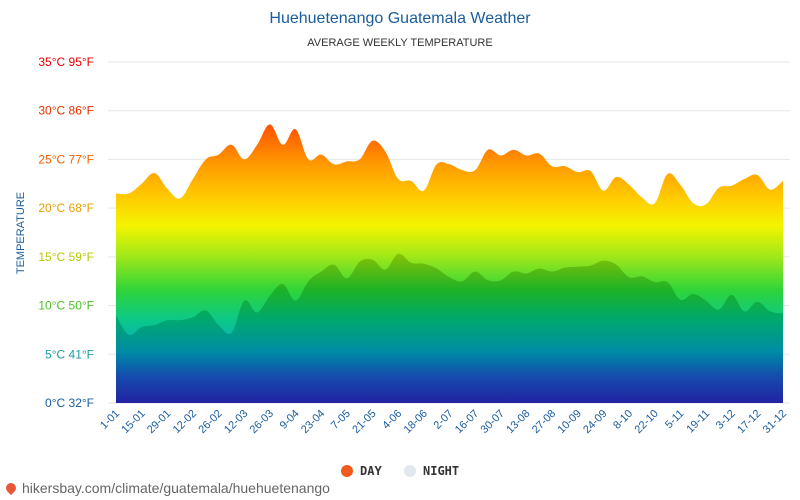 This screenshot has height=500, width=800. What do you see at coordinates (290, 420) in the screenshot?
I see `x-tick-label: 9-04` at bounding box center [290, 420].